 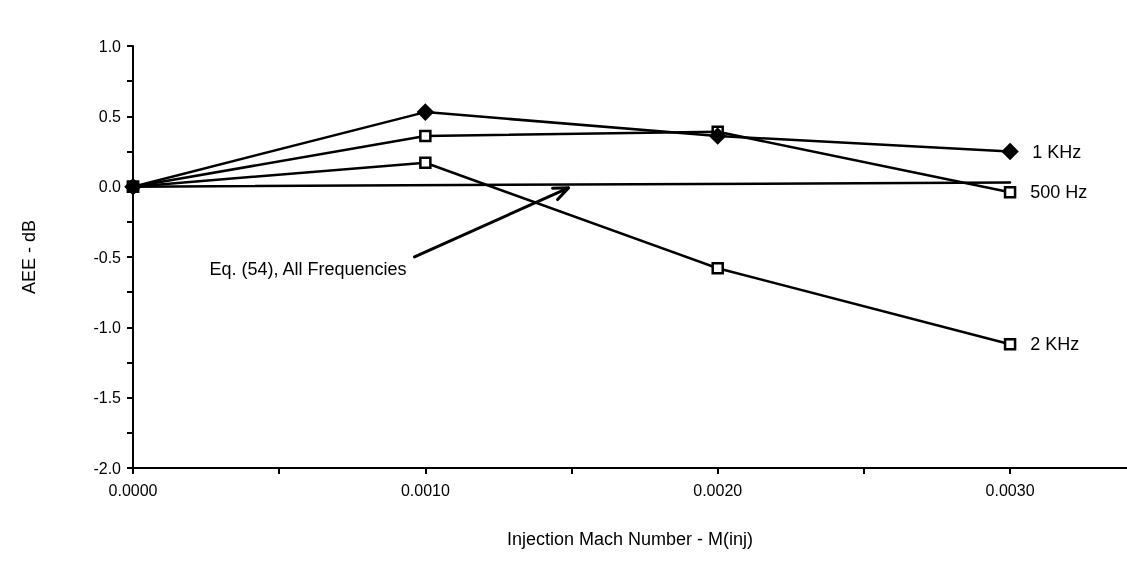 What do you see at coordinates (1057, 151) in the screenshot?
I see `series-label: 1 KHz` at bounding box center [1057, 151].